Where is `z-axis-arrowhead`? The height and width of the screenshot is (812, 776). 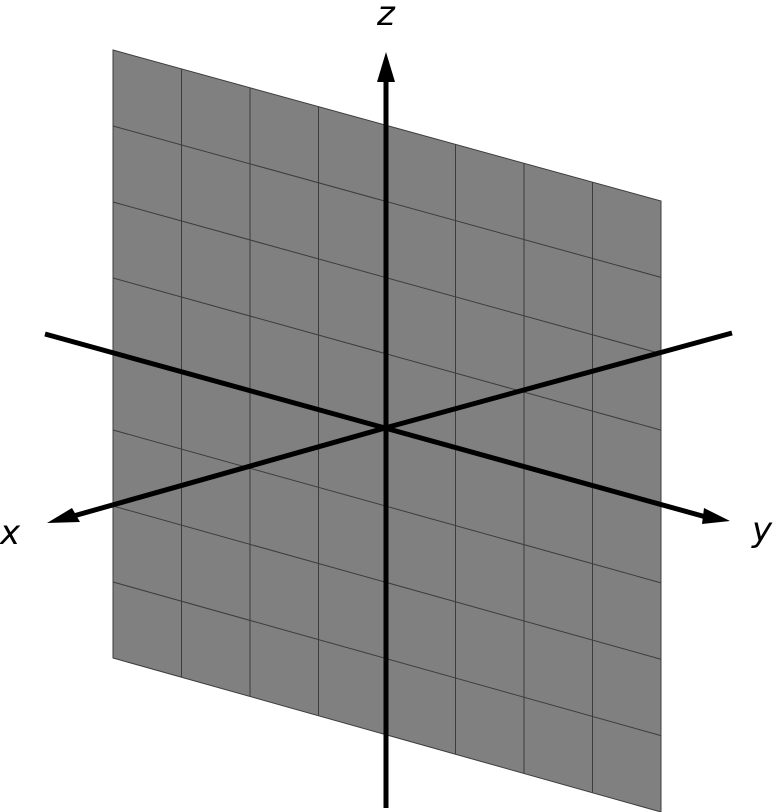
z-axis-arrowhead is located at coordinates (386, 67).